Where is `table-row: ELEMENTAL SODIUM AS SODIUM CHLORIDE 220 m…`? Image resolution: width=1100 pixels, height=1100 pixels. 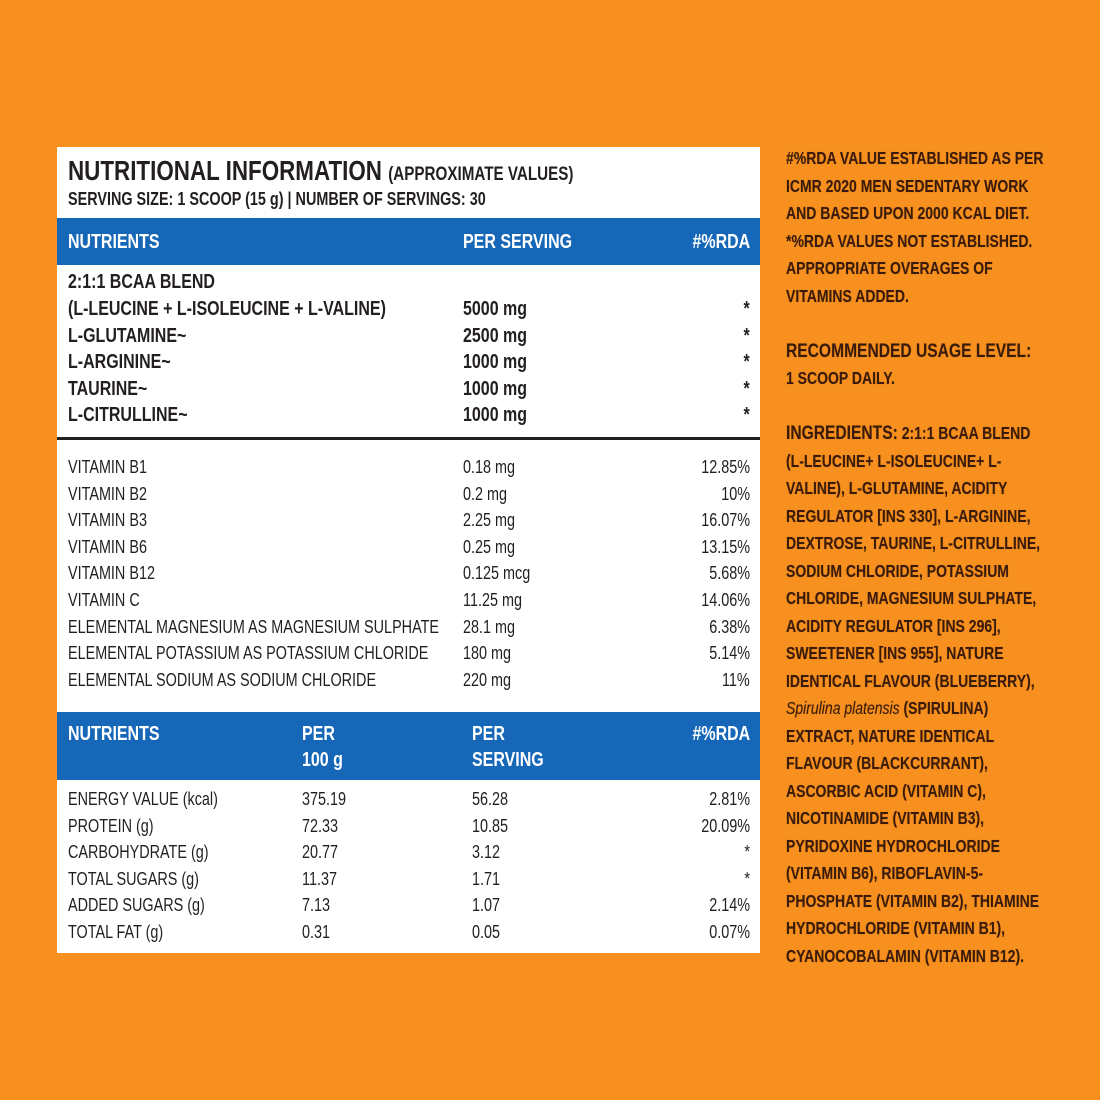 table-row: ELEMENTAL SODIUM AS SODIUM CHLORIDE 220 m… is located at coordinates (408, 680).